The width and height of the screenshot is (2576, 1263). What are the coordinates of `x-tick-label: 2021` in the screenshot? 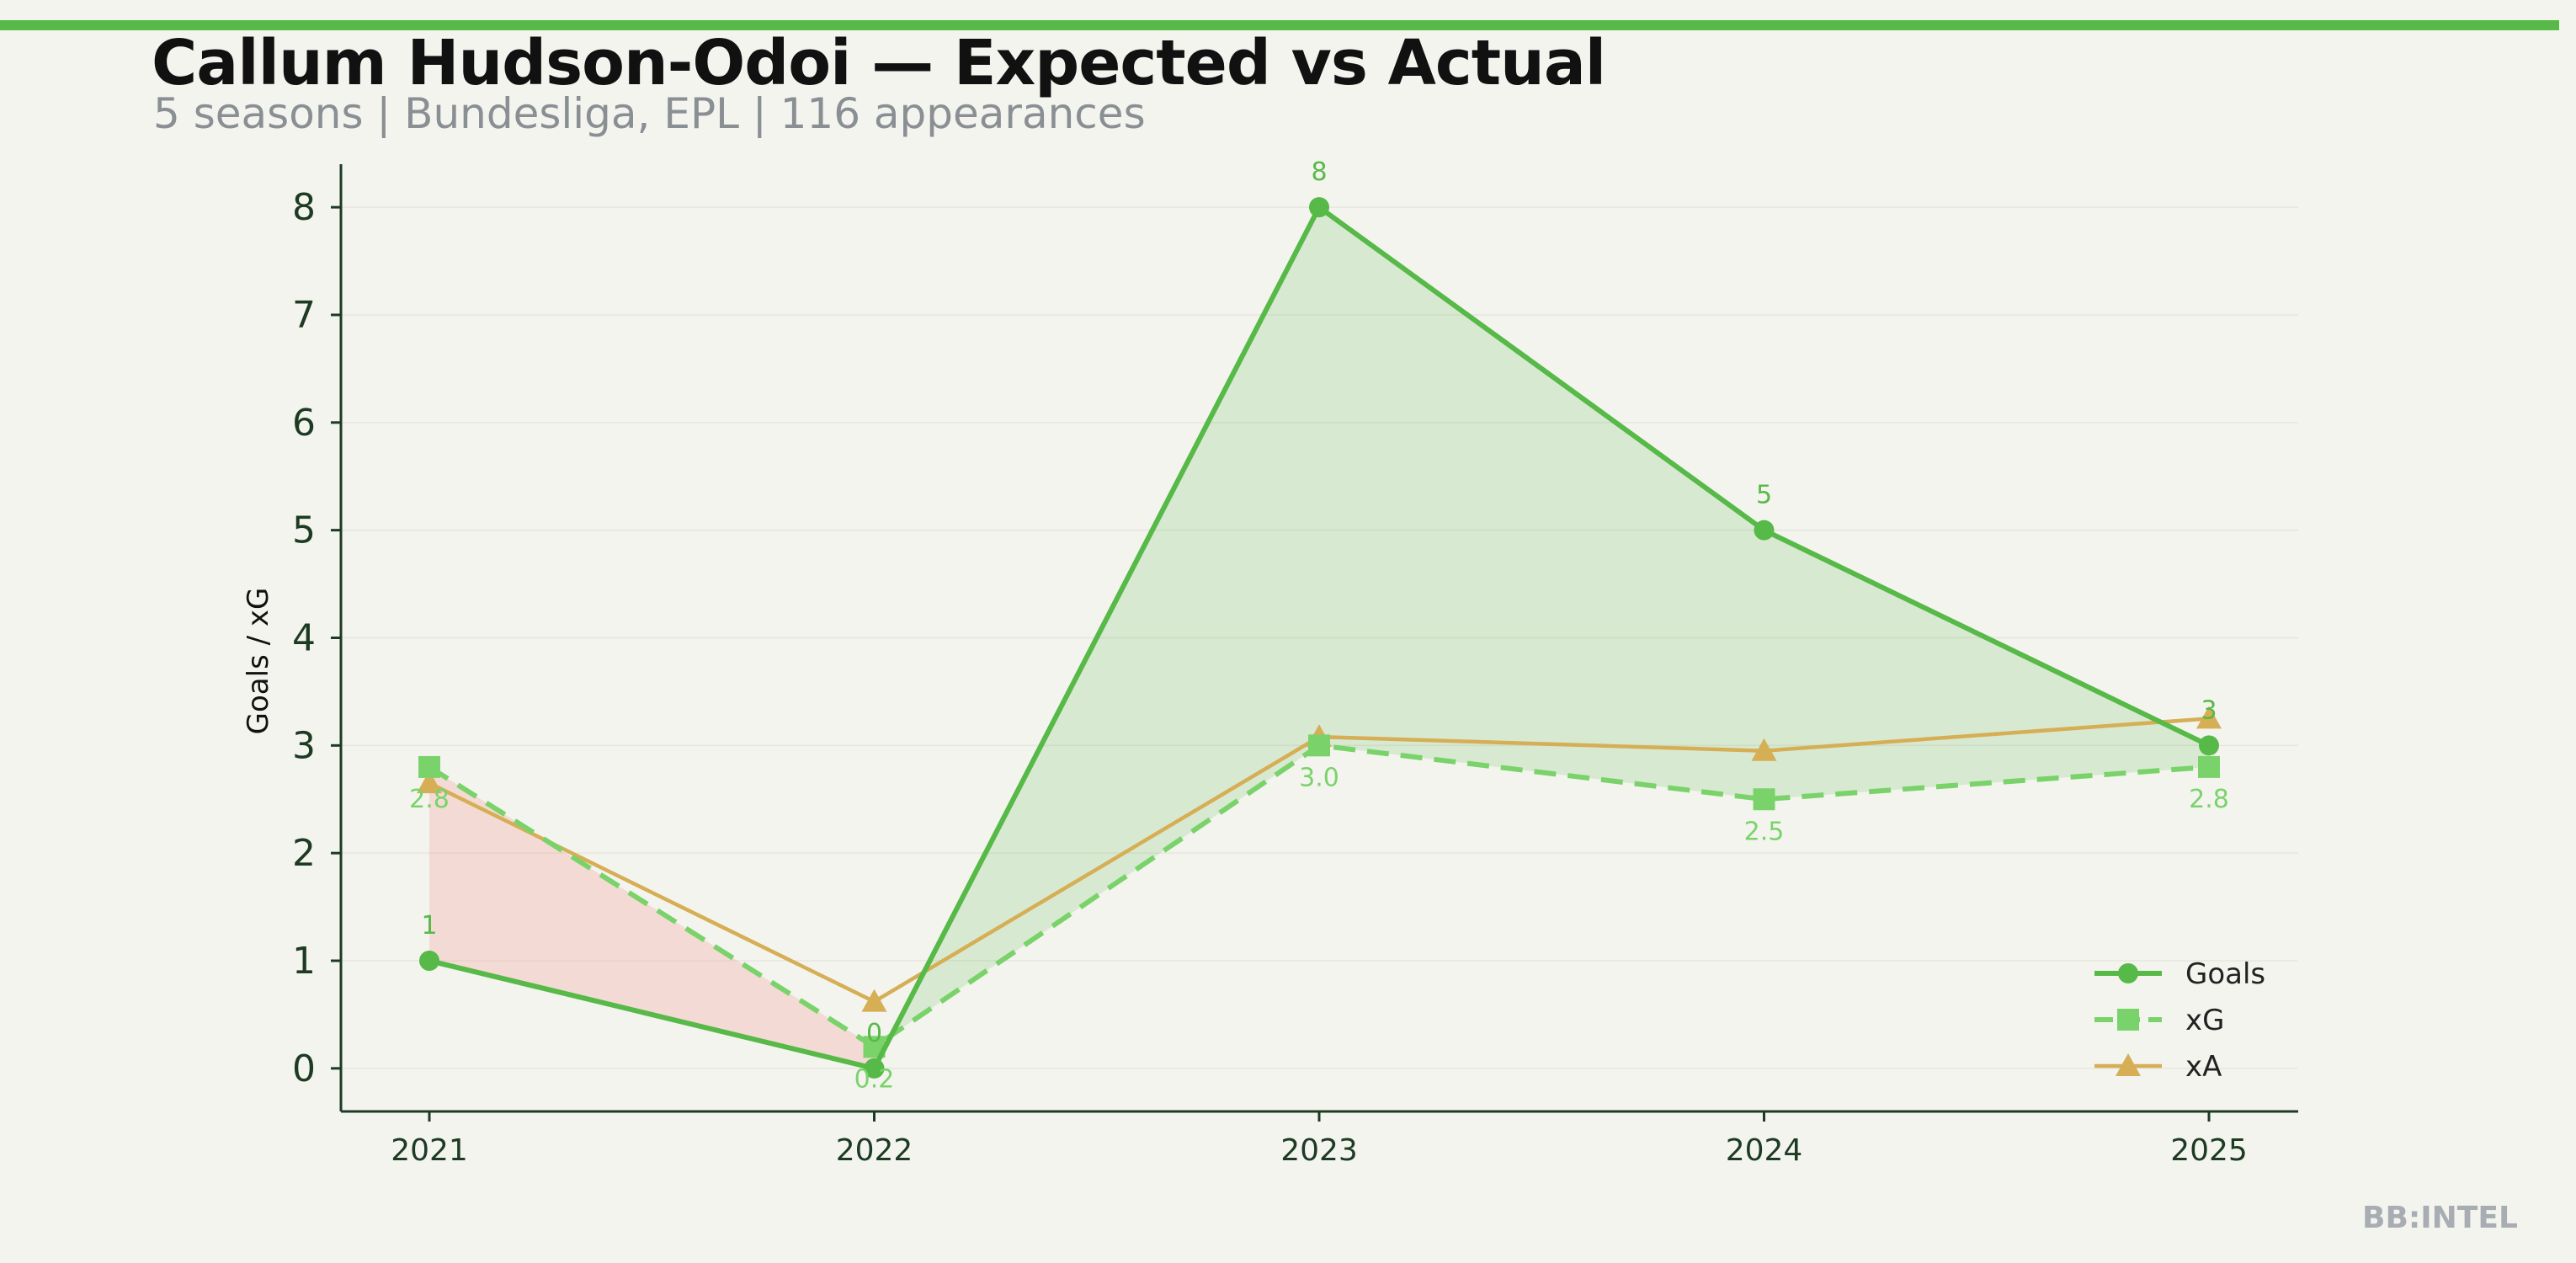 It's located at (430, 1150).